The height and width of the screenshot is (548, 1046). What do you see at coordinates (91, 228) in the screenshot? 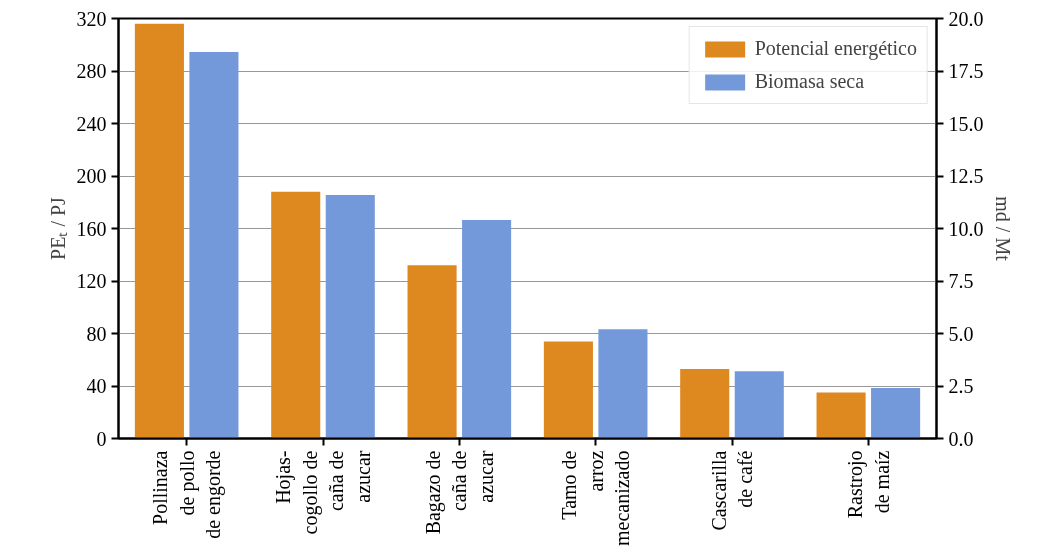
I see `y-tick-label: 160` at bounding box center [91, 228].